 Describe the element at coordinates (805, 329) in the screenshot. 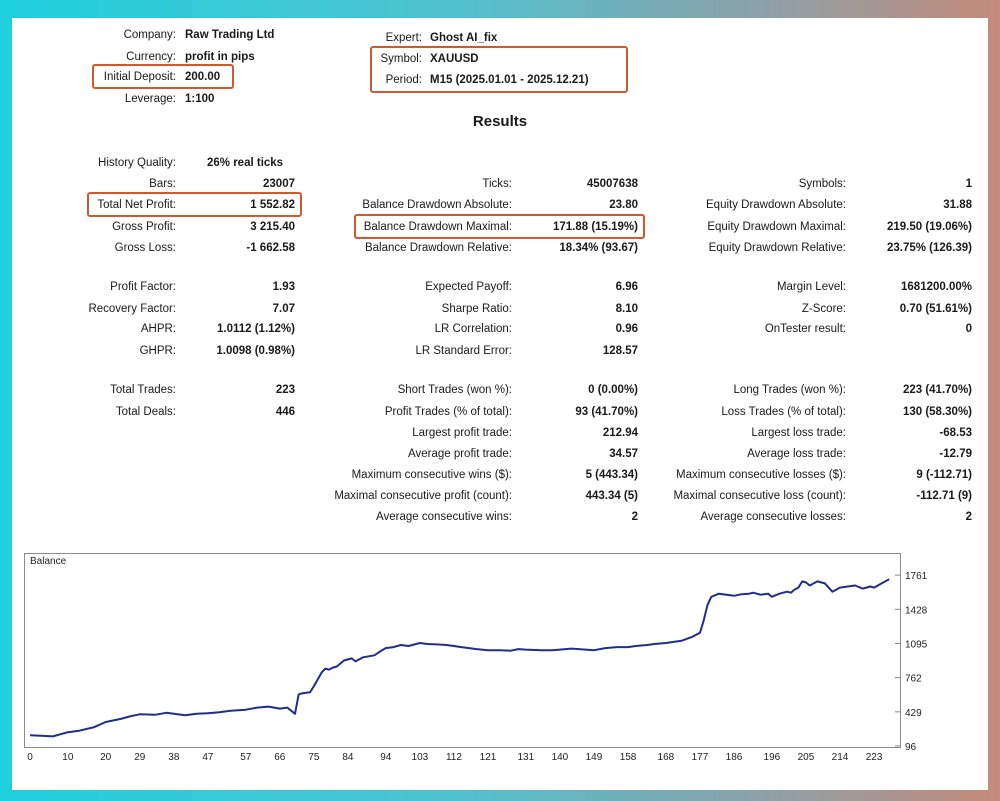

I see `ontester-label: OnTester result:` at that location.